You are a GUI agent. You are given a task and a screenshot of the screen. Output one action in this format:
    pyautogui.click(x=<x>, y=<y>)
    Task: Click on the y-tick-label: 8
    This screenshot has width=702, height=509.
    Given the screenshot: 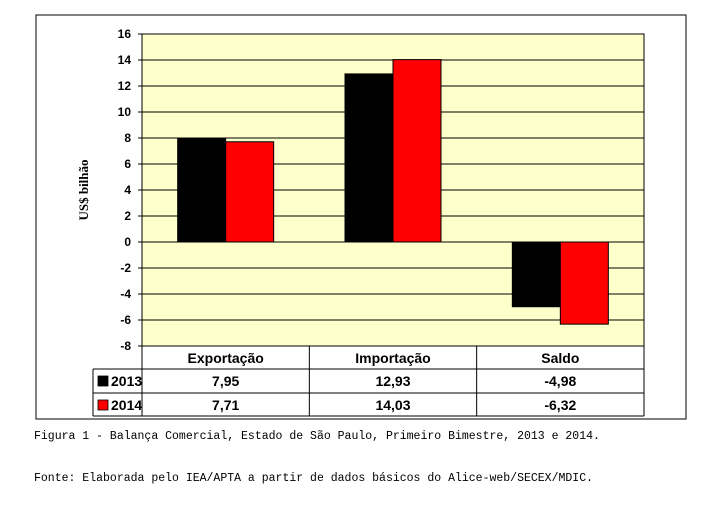 What is the action you would take?
    pyautogui.click(x=127, y=138)
    